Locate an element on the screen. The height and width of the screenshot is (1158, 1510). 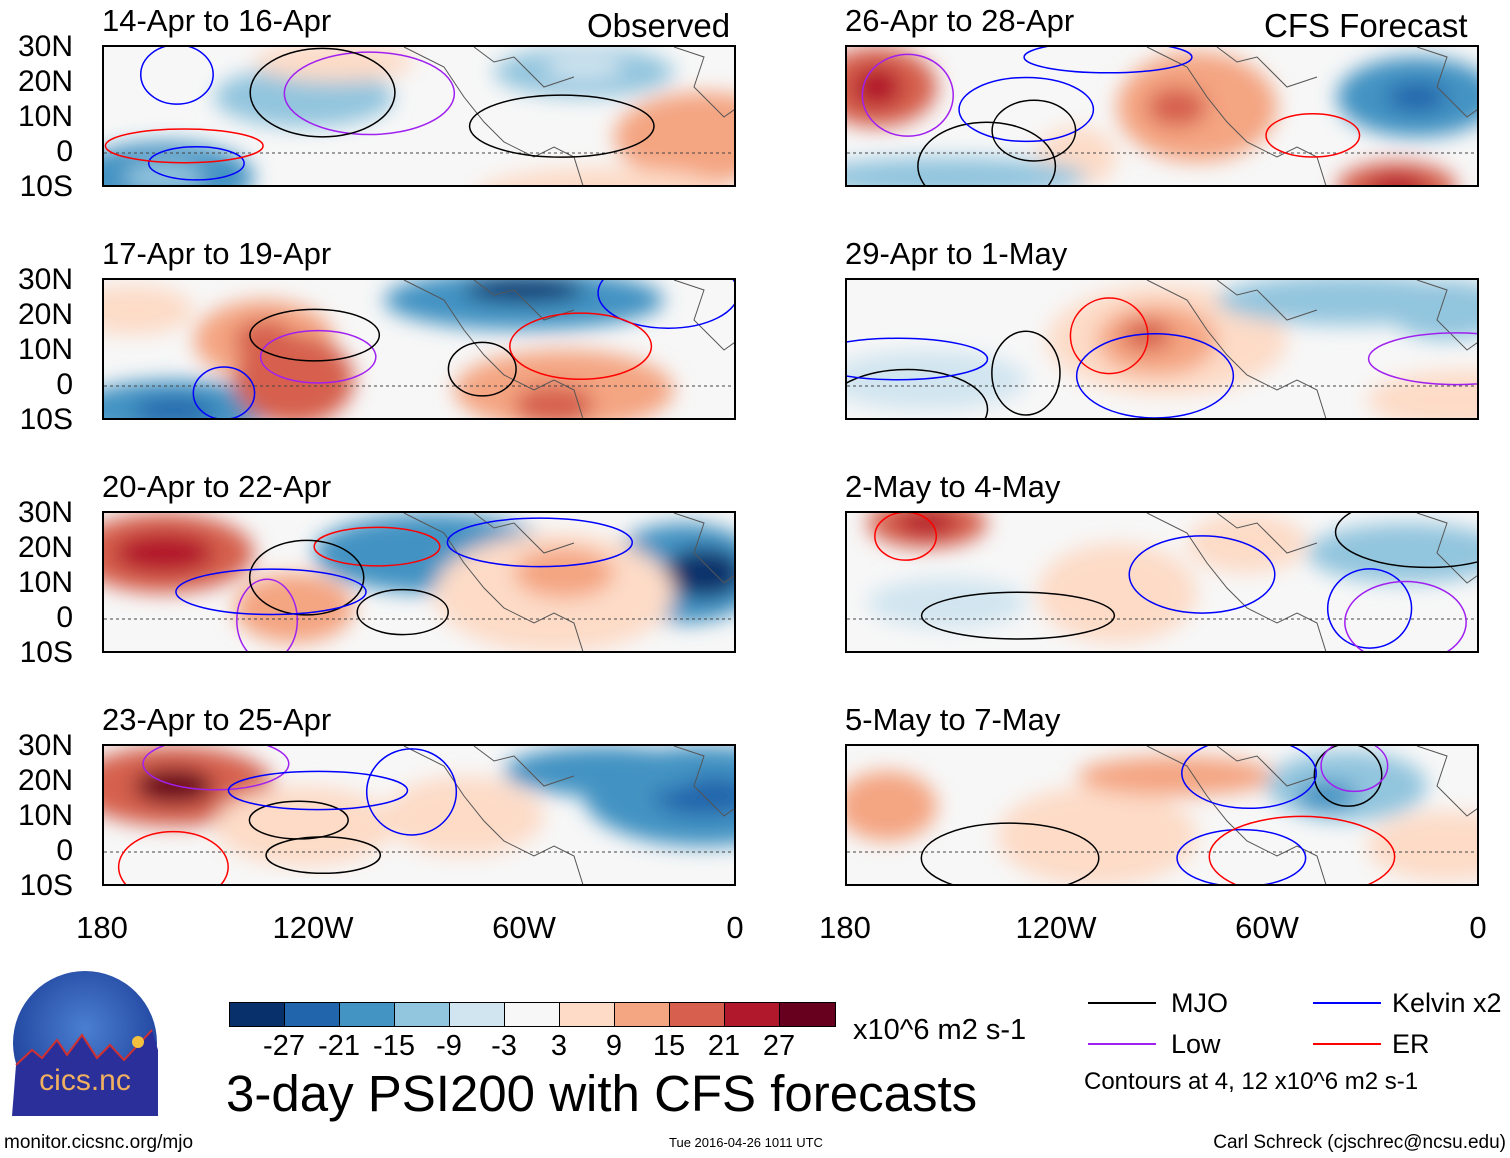
panel-title: 17-Apr to 19-Apr is located at coordinates (217, 253).